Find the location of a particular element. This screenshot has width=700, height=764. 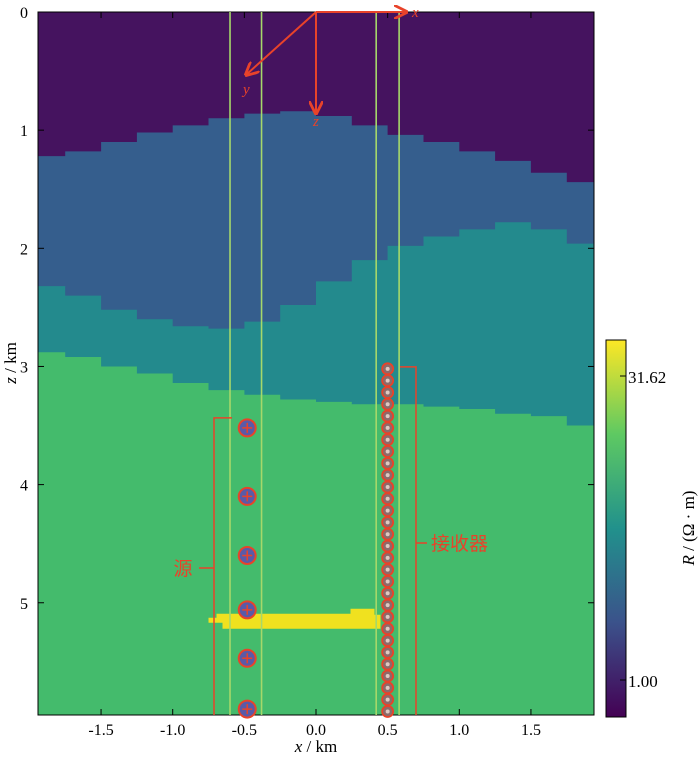

y-tick-label: 2 is located at coordinates (24, 249).